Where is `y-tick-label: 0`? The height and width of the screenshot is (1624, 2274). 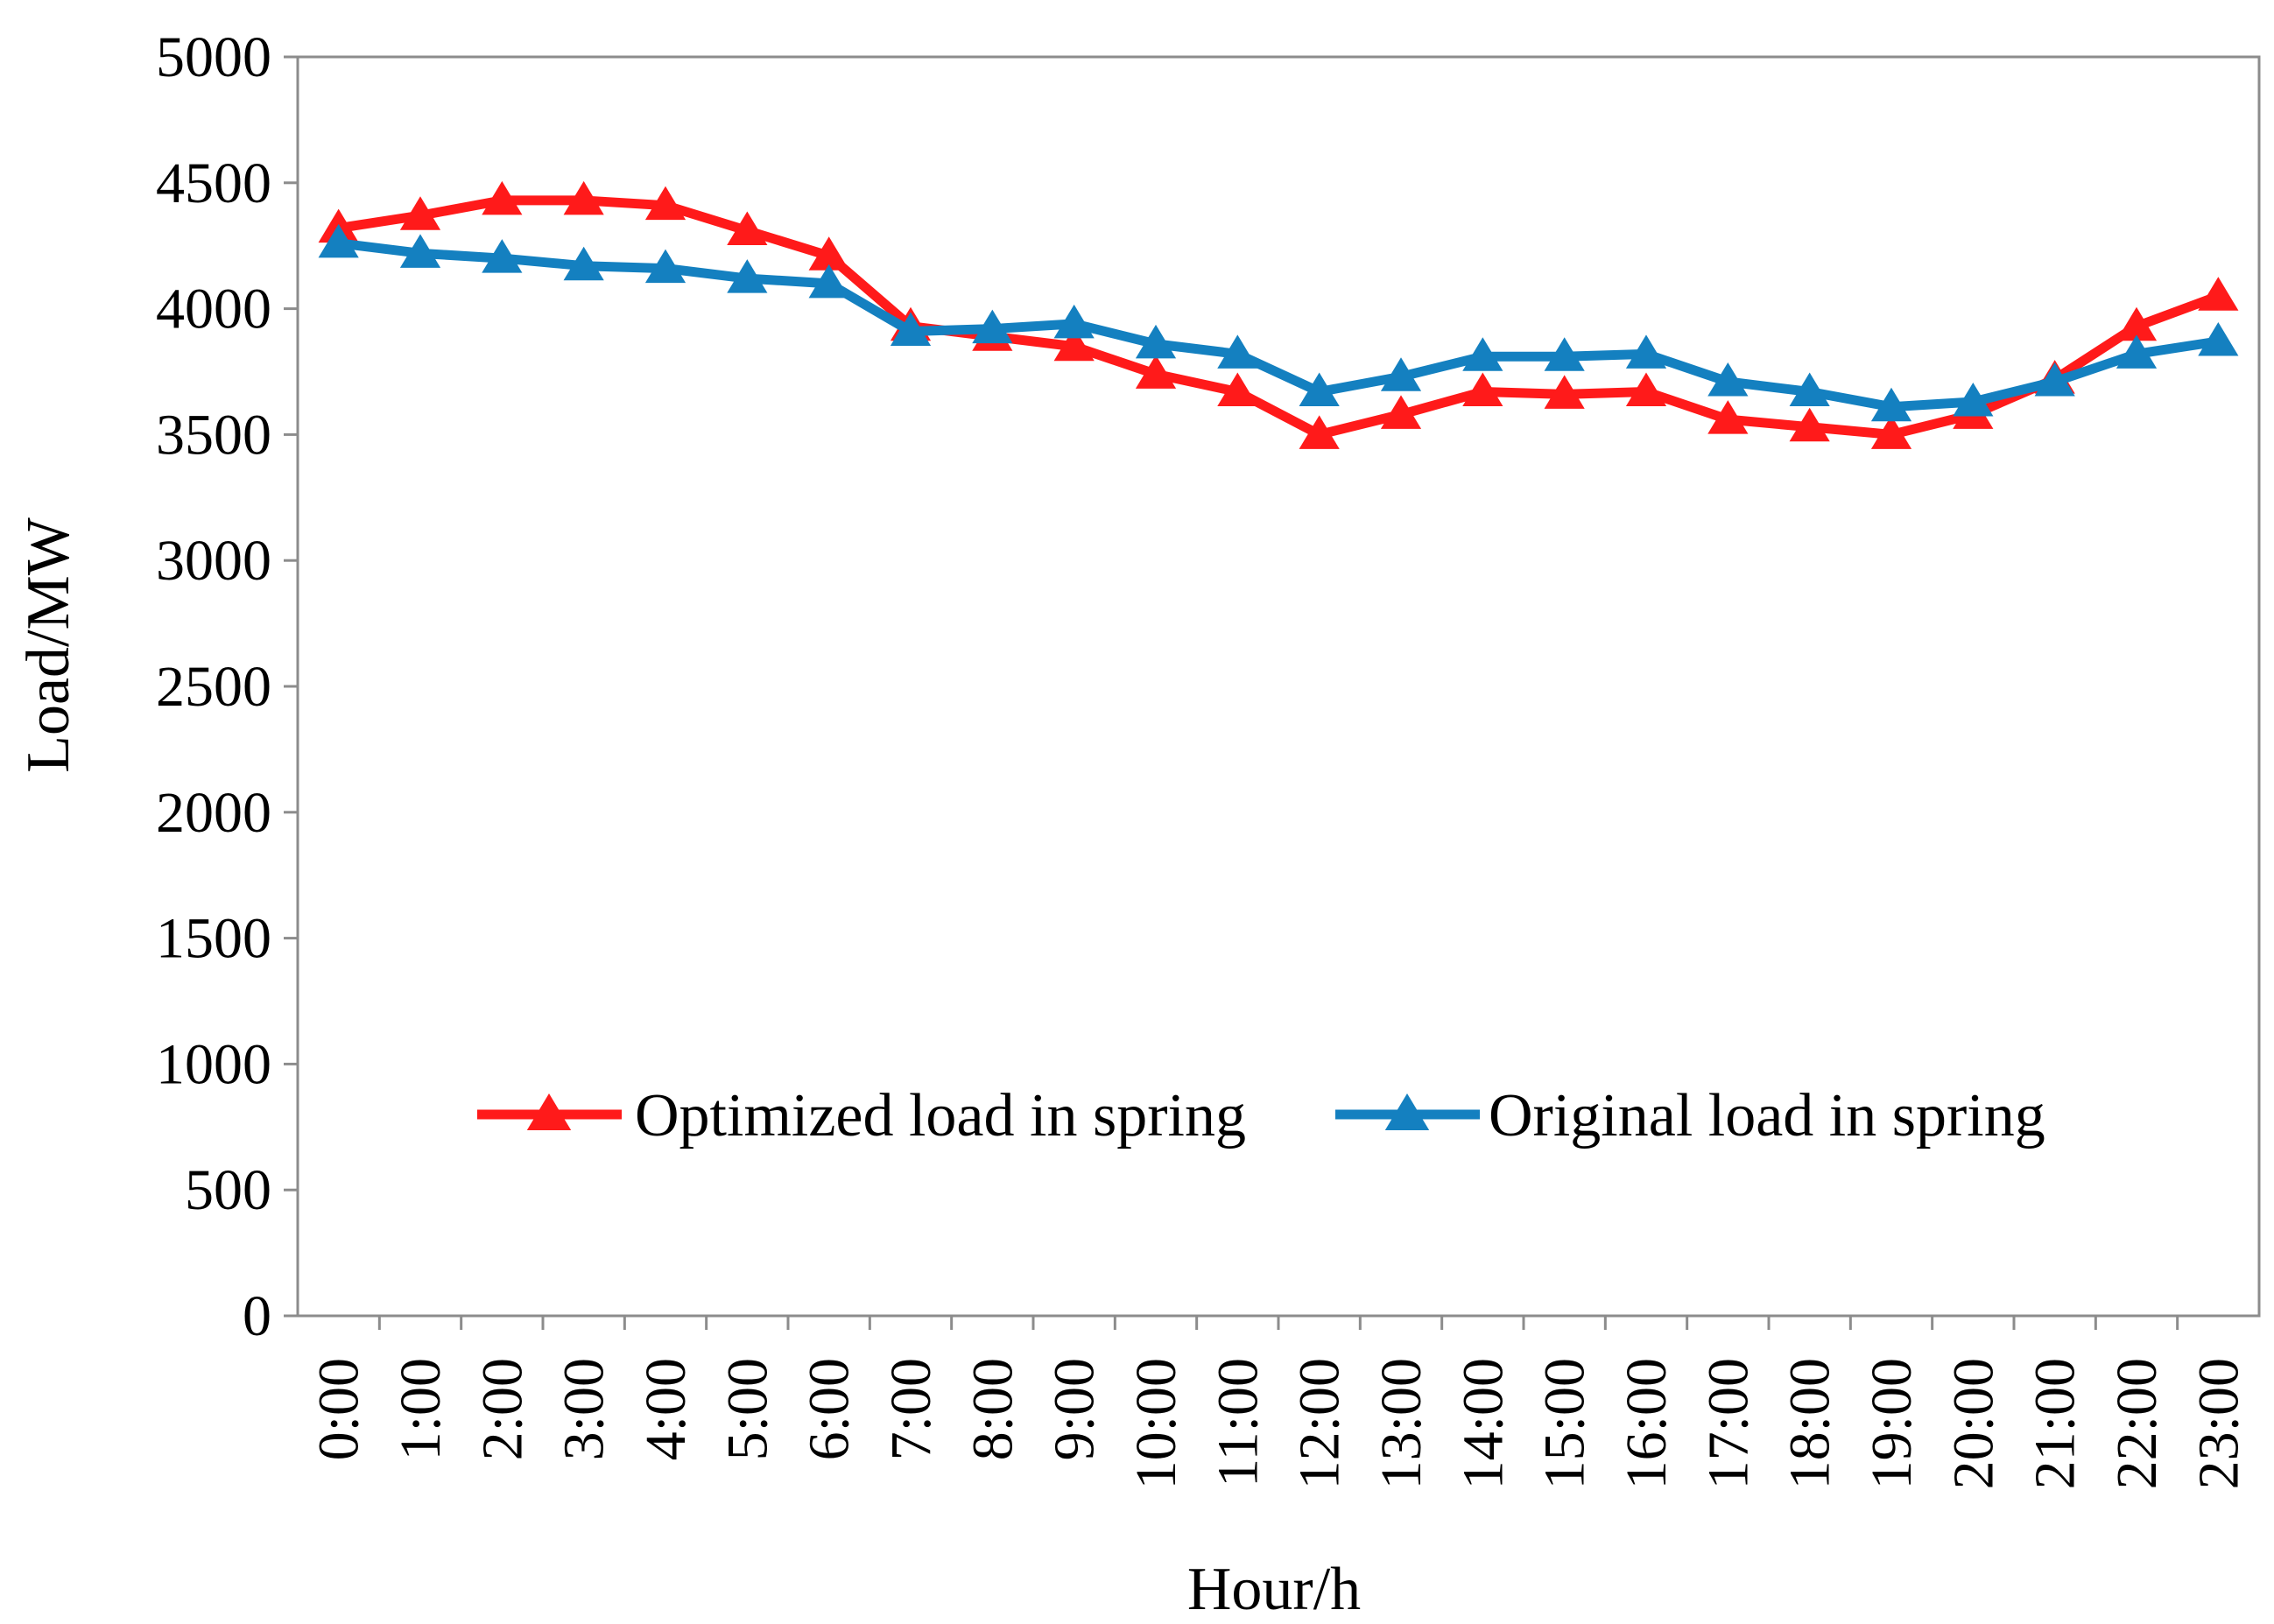
y-tick-label: 0 is located at coordinates (257, 1316).